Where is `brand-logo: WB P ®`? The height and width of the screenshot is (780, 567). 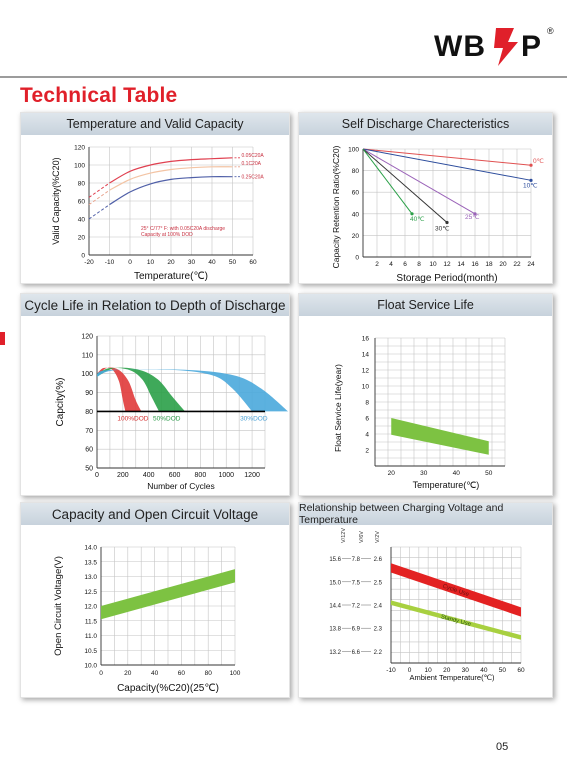 brand-logo: WB P ® is located at coordinates (495, 44).